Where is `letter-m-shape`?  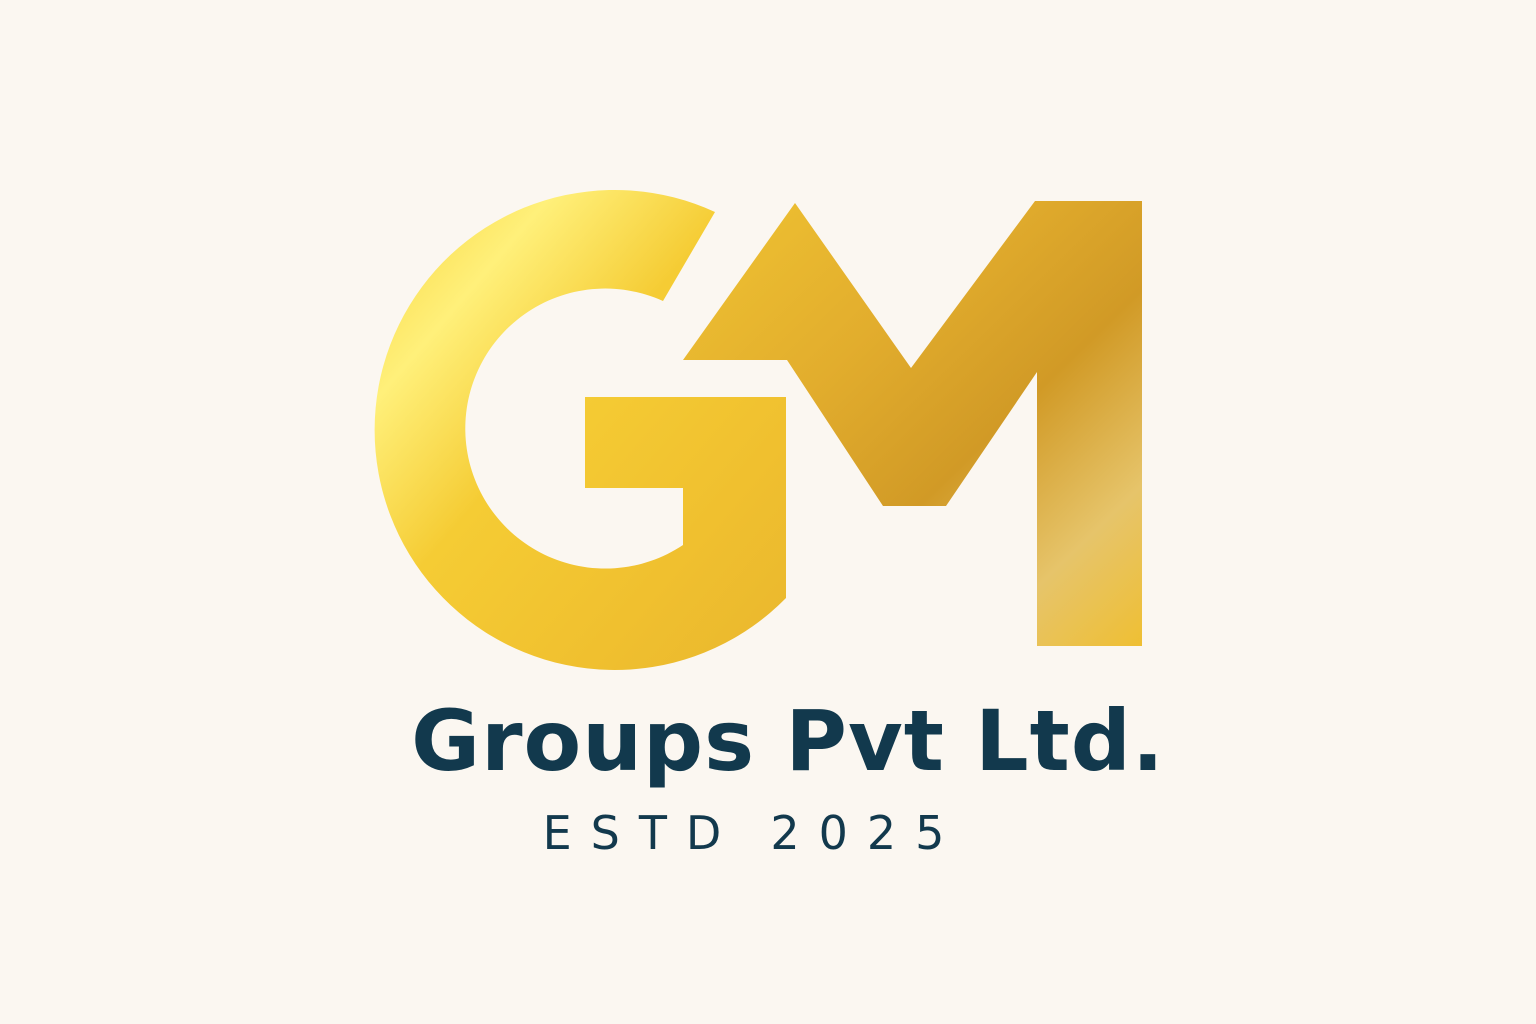 letter-m-shape is located at coordinates (912, 423).